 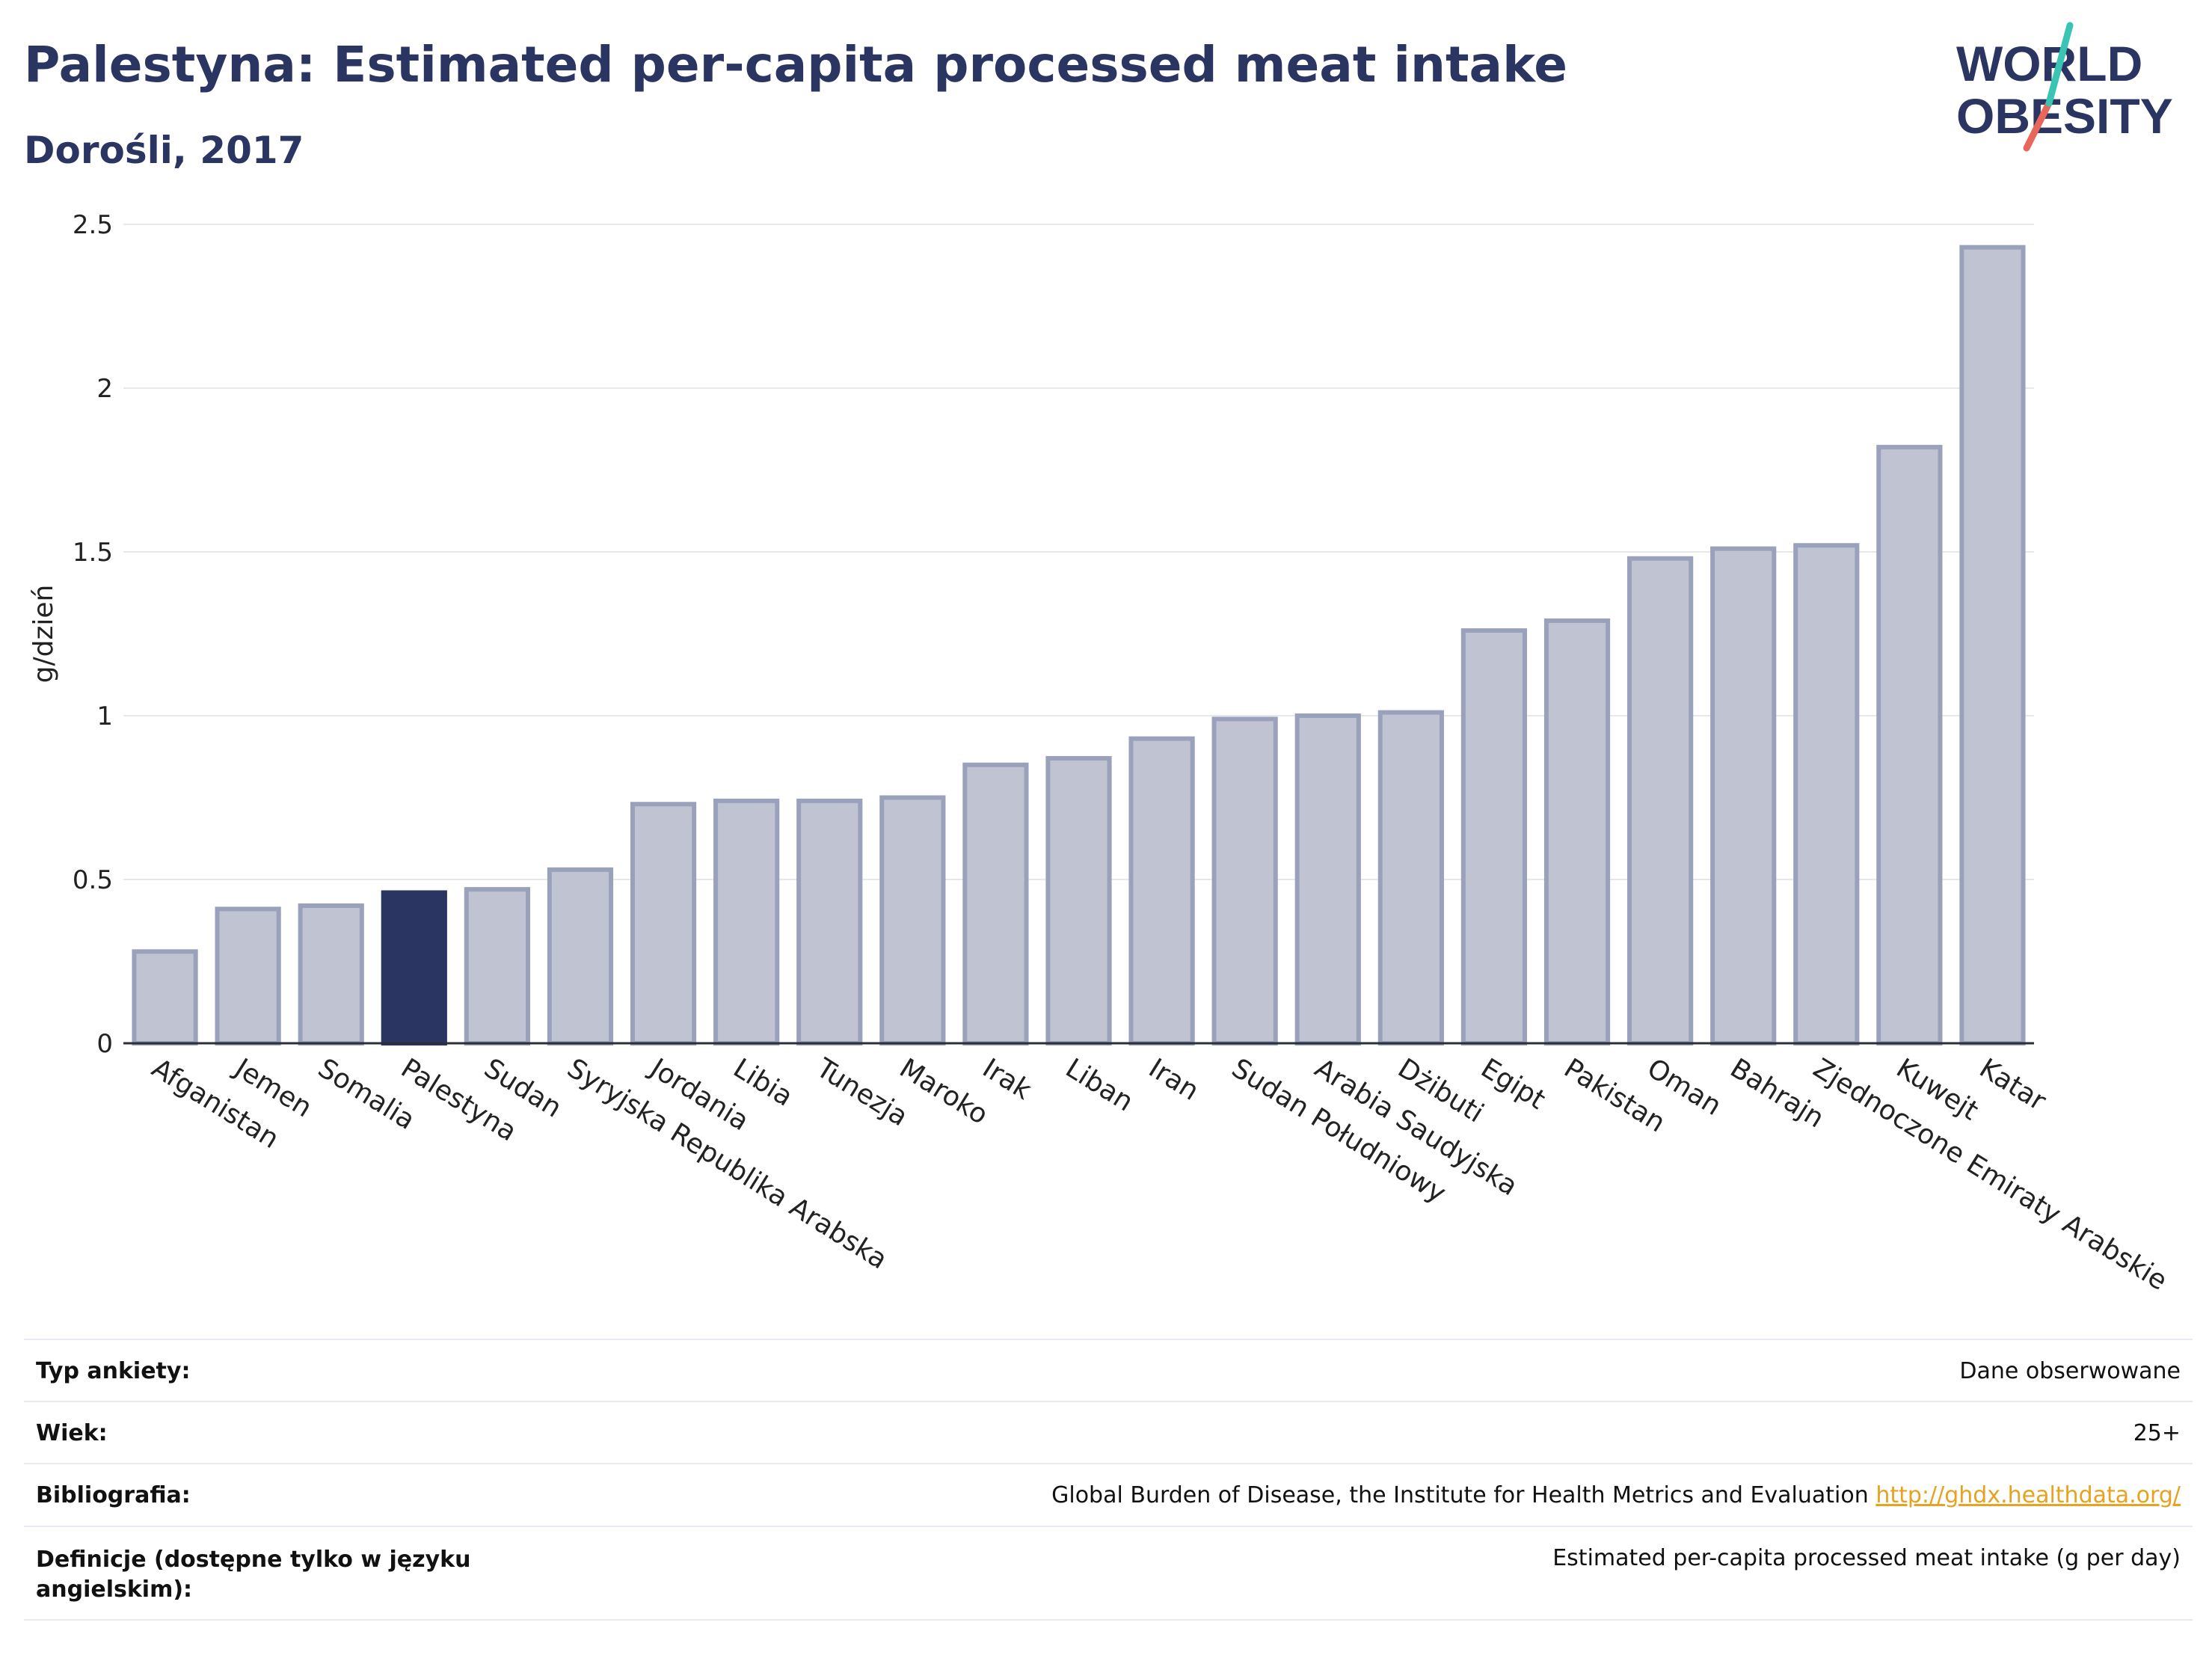 What do you see at coordinates (1743, 795) in the screenshot?
I see `bar-bahrajn` at bounding box center [1743, 795].